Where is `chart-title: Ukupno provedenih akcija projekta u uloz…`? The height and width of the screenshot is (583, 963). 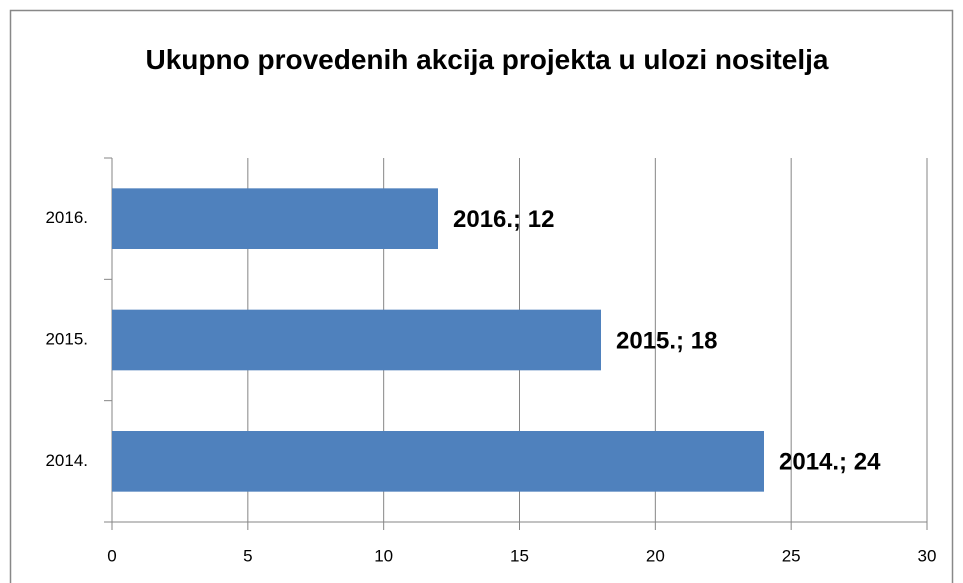
chart-title: Ukupno provedenih akcija projekta u uloz… is located at coordinates (487, 59).